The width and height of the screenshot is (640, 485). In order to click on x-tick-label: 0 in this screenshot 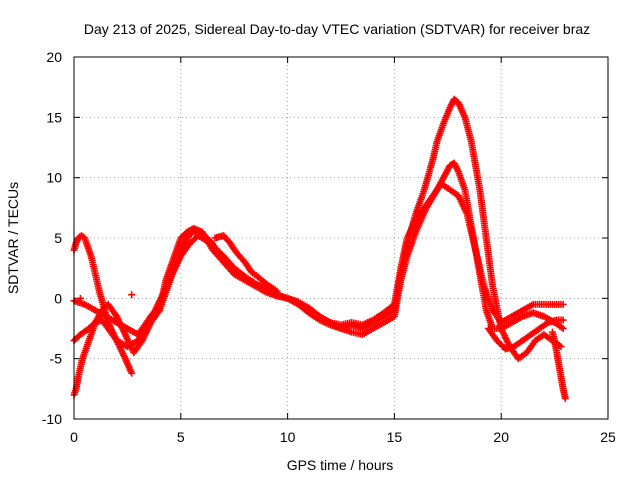, I will do `click(74, 437)`.